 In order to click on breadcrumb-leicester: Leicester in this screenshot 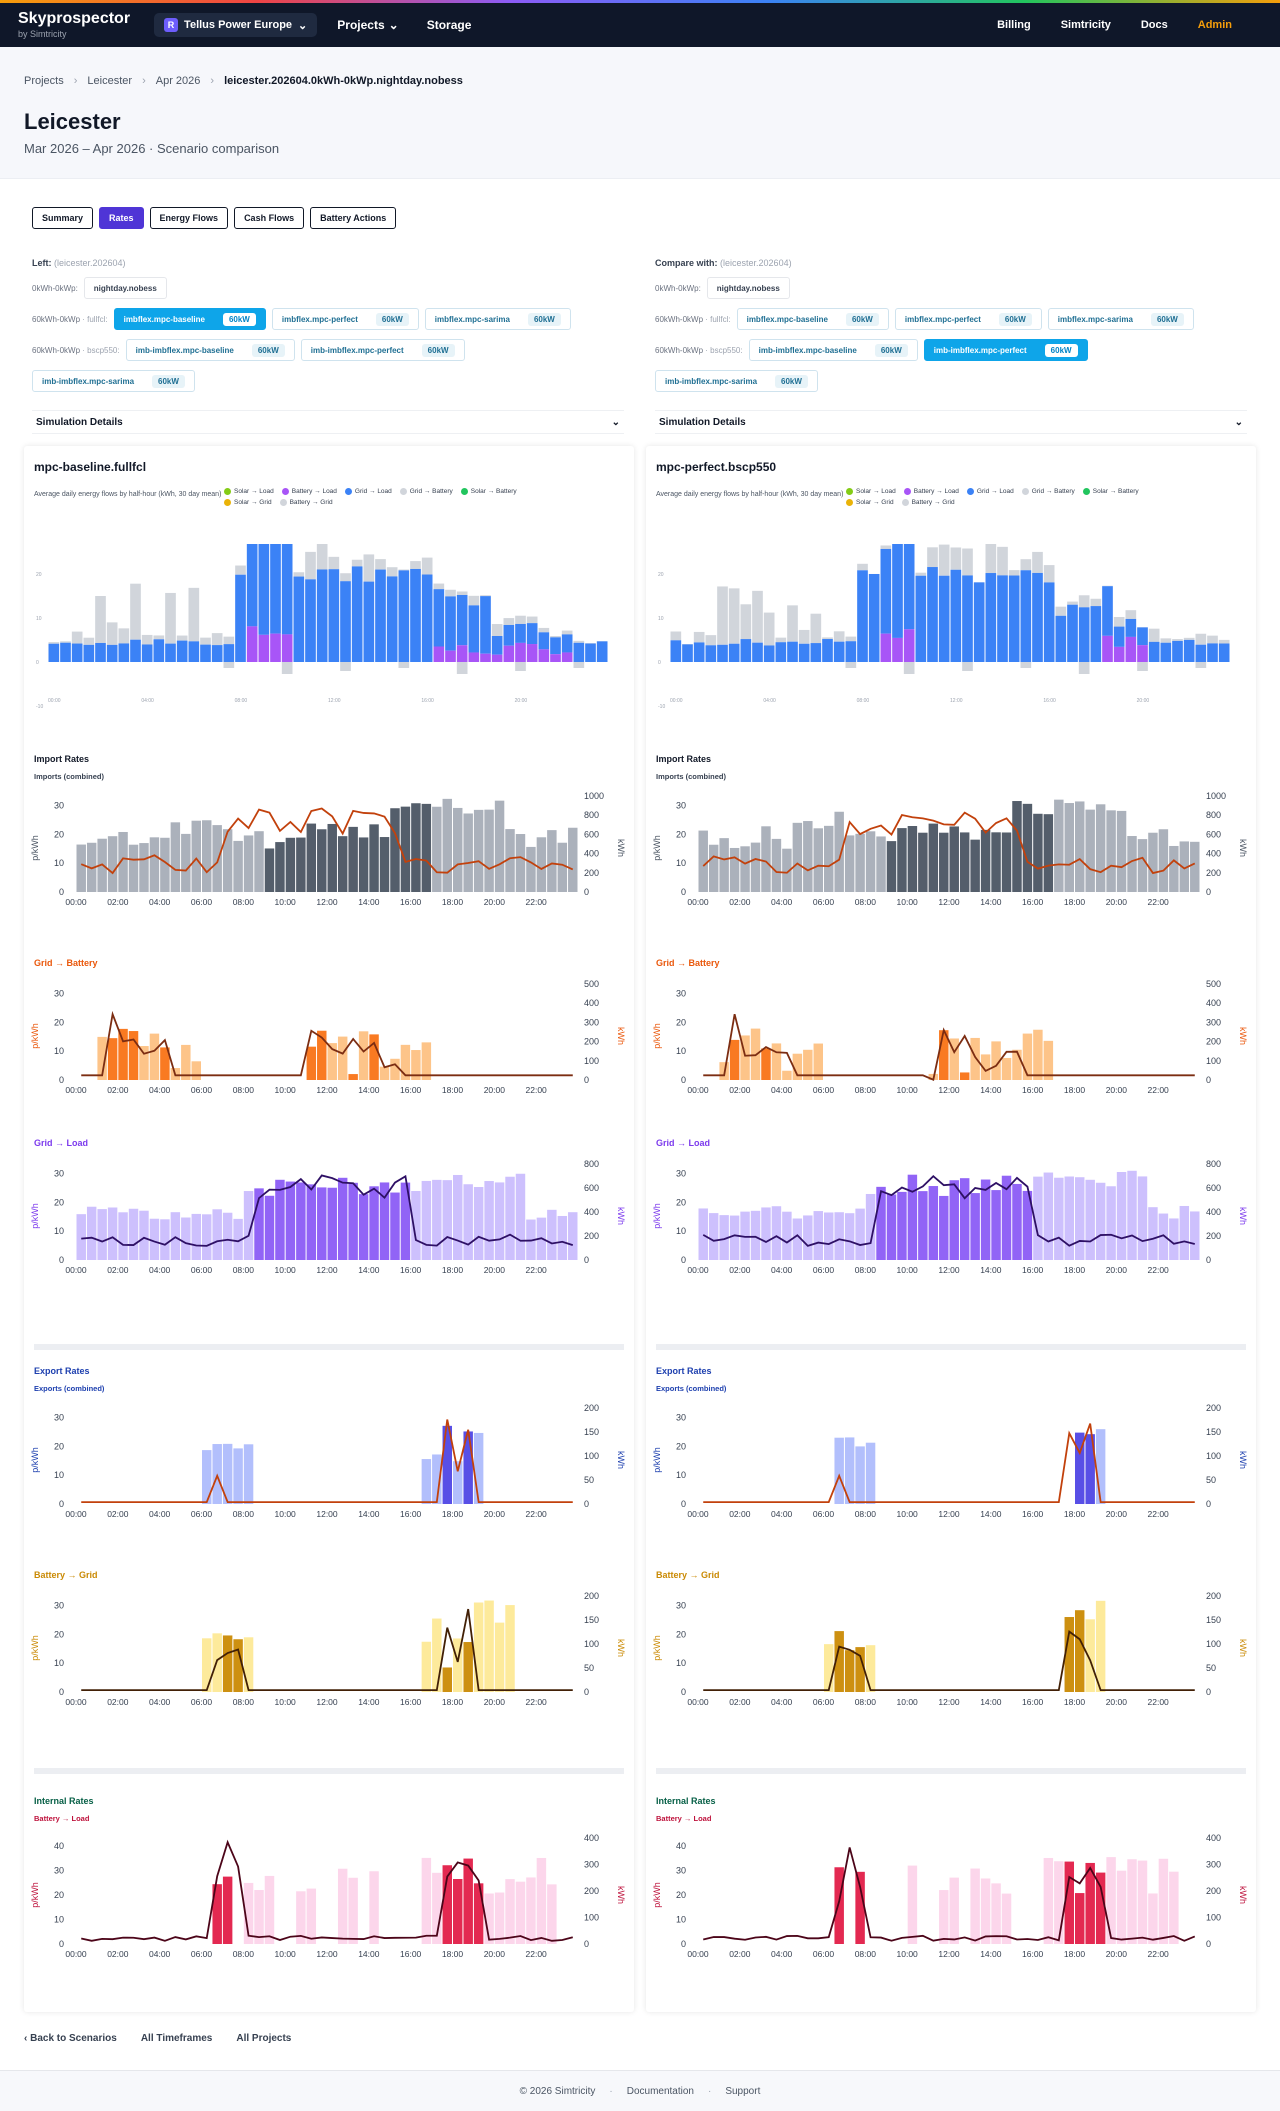, I will do `click(110, 81)`.